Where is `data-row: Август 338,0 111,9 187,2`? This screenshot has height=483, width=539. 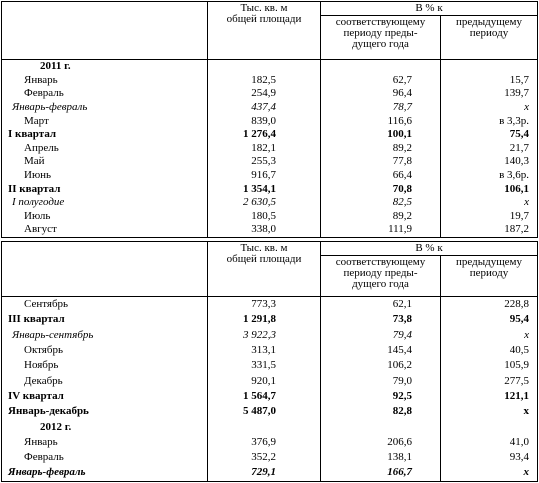 data-row: Август 338,0 111,9 187,2 is located at coordinates (270, 230).